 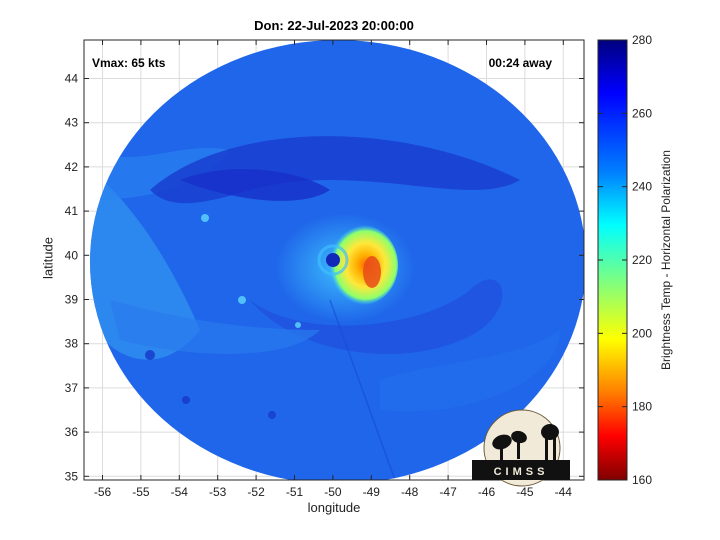 What do you see at coordinates (180, 492) in the screenshot?
I see `x-tick-label: -54` at bounding box center [180, 492].